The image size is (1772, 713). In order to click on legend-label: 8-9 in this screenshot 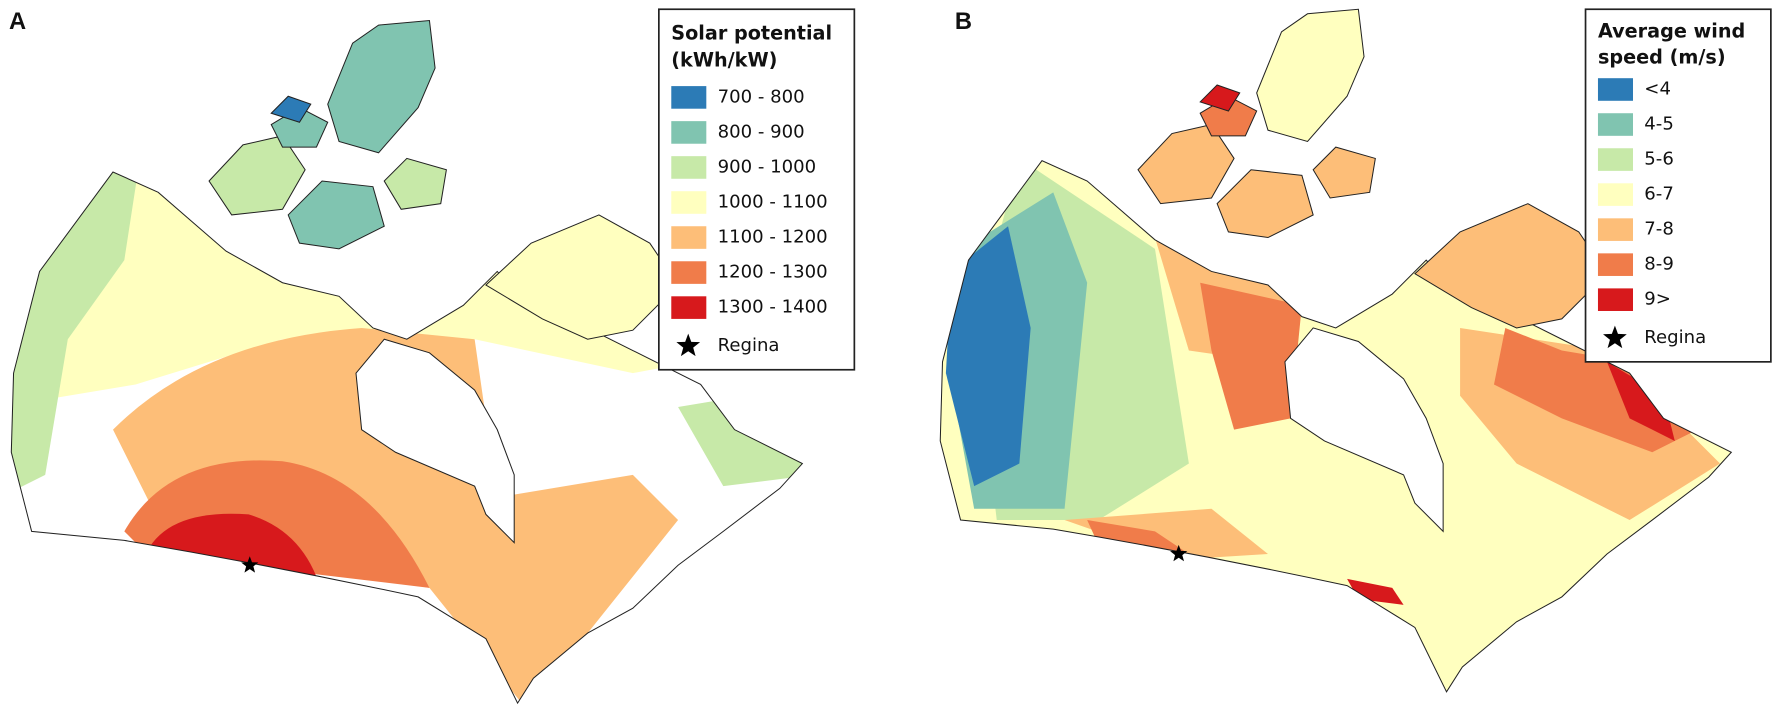, I will do `click(1659, 264)`.